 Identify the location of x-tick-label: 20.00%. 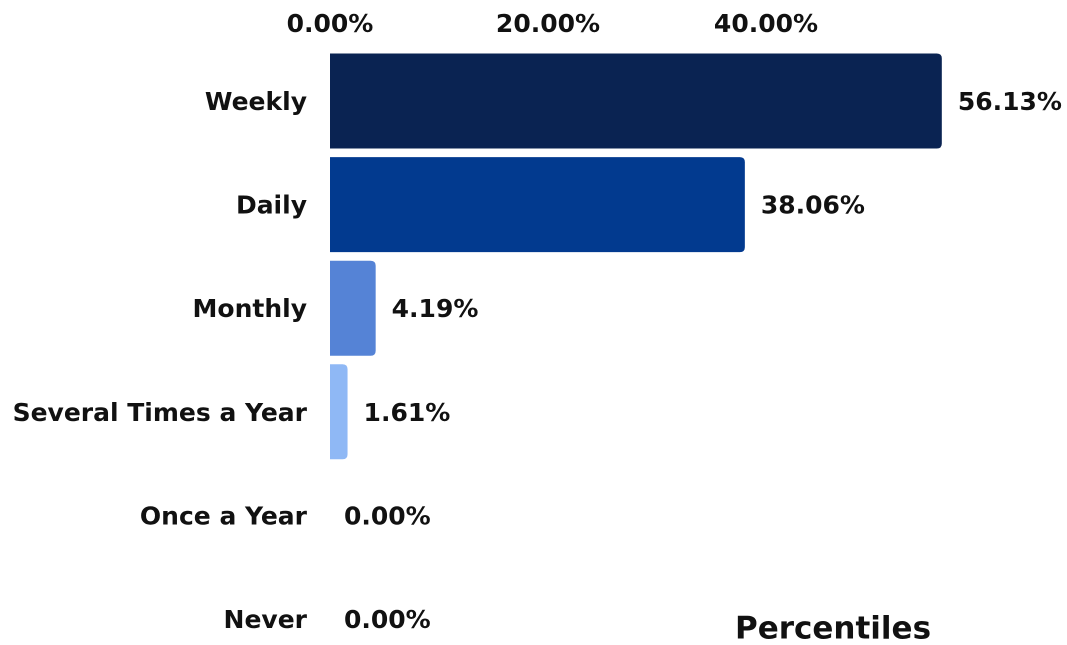
(548, 23).